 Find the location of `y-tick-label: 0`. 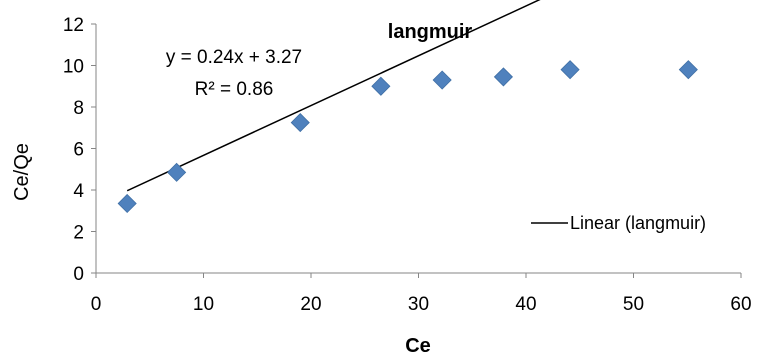

y-tick-label: 0 is located at coordinates (78, 274).